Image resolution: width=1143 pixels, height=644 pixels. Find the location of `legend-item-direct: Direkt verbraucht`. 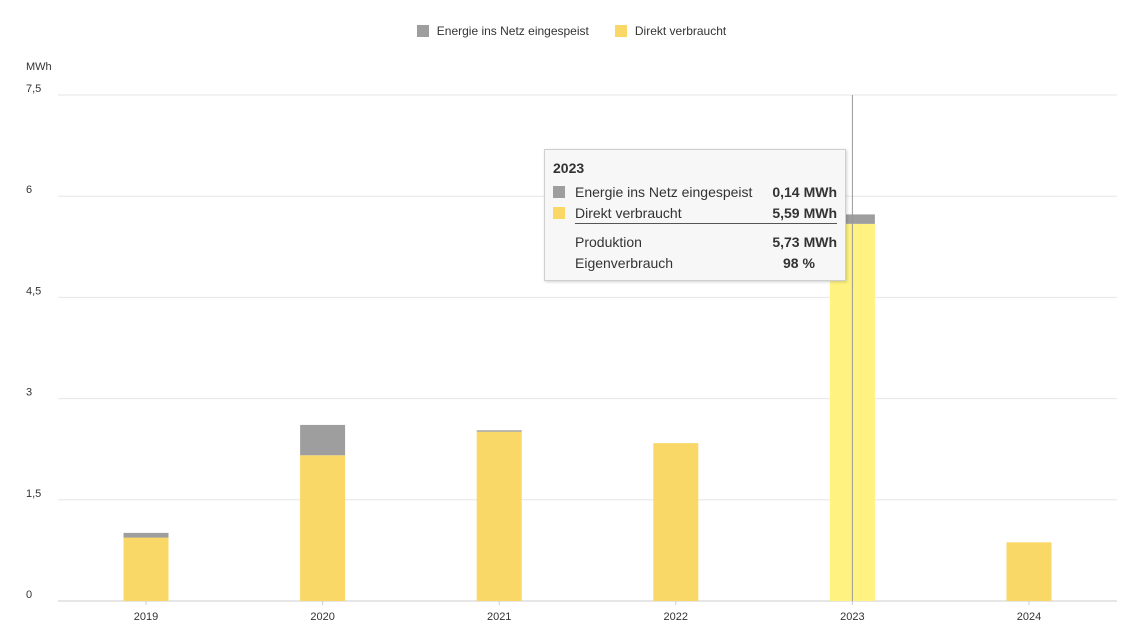

legend-item-direct: Direkt verbraucht is located at coordinates (670, 31).